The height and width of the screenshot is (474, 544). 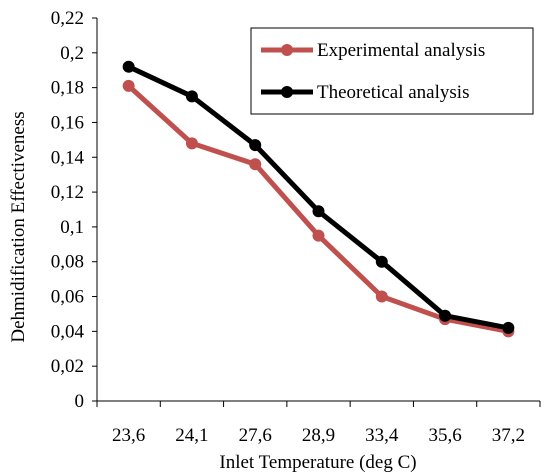 What do you see at coordinates (68, 331) in the screenshot?
I see `y-tick-label: 0,04` at bounding box center [68, 331].